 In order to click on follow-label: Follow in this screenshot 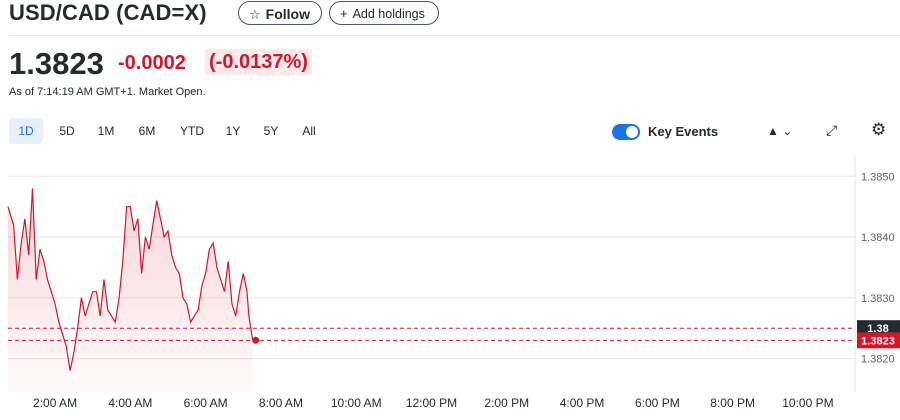, I will do `click(287, 14)`.